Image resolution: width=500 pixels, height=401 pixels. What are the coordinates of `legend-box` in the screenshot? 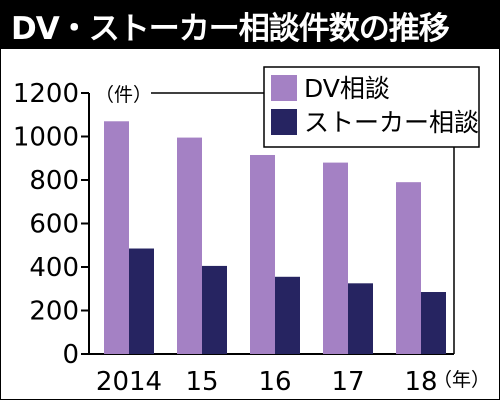 It's located at (371, 107).